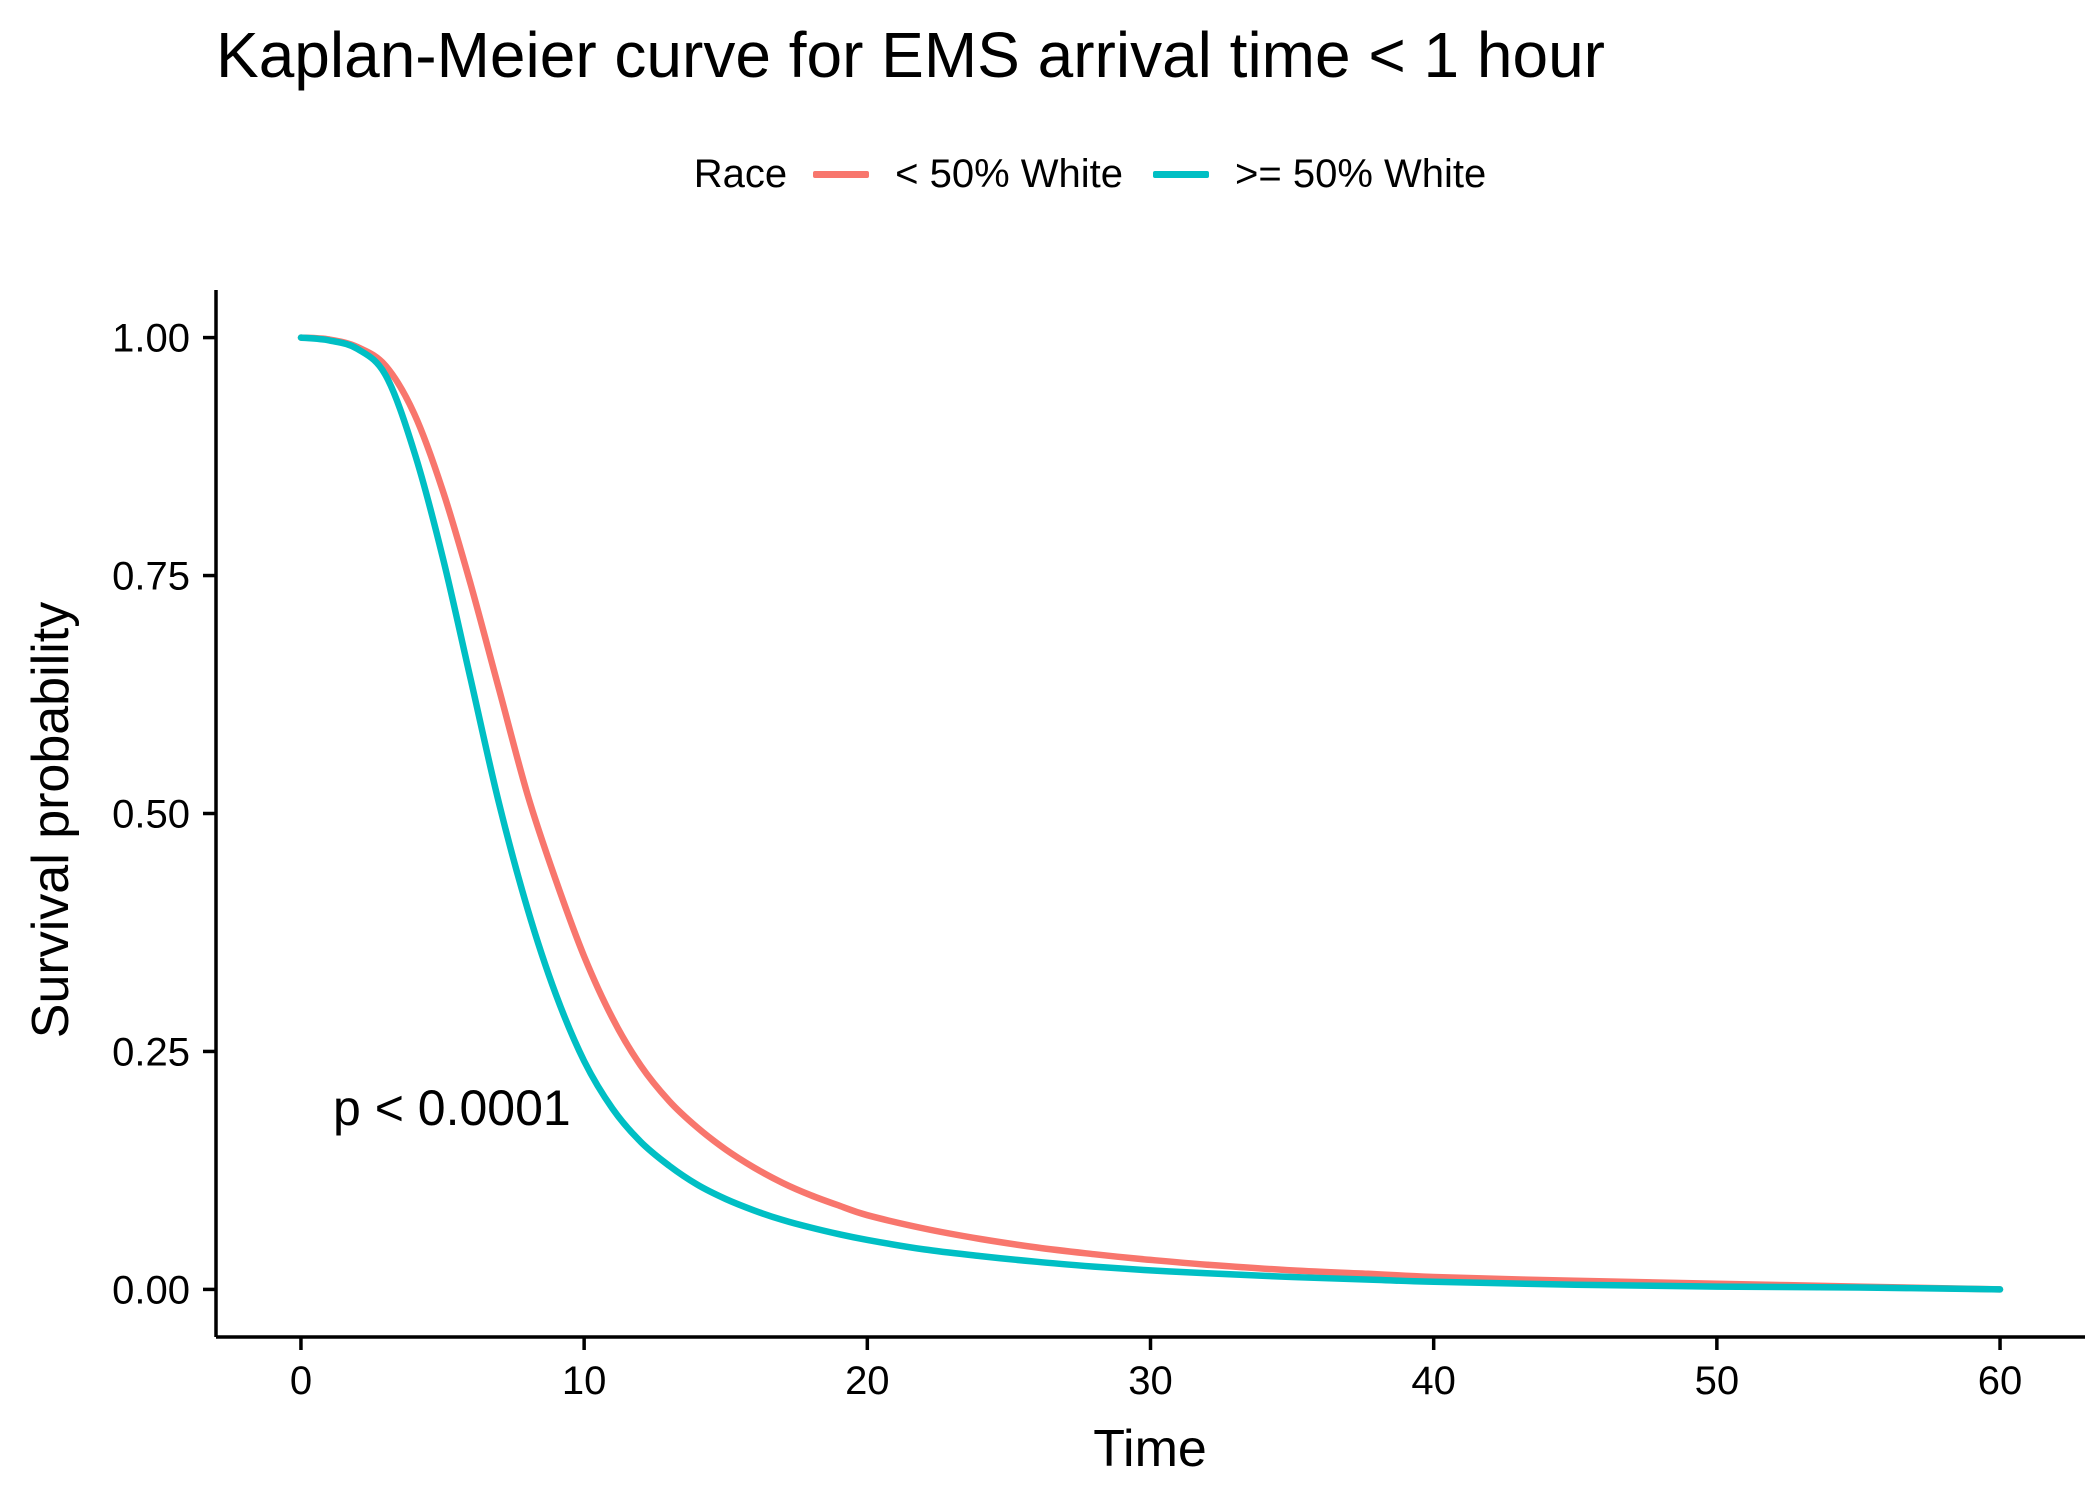 The height and width of the screenshot is (1499, 2100). What do you see at coordinates (151, 815) in the screenshot?
I see `y-tick-label: 0.50` at bounding box center [151, 815].